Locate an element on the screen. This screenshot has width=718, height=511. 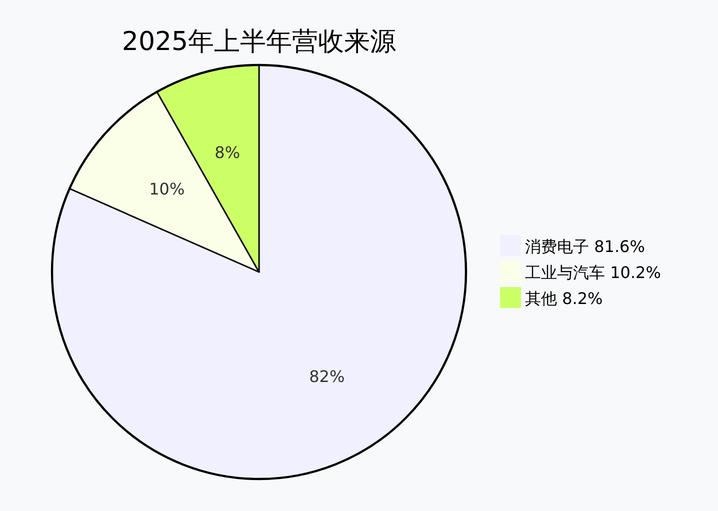
legend-label: 工业与汽车 10.2% is located at coordinates (593, 272).